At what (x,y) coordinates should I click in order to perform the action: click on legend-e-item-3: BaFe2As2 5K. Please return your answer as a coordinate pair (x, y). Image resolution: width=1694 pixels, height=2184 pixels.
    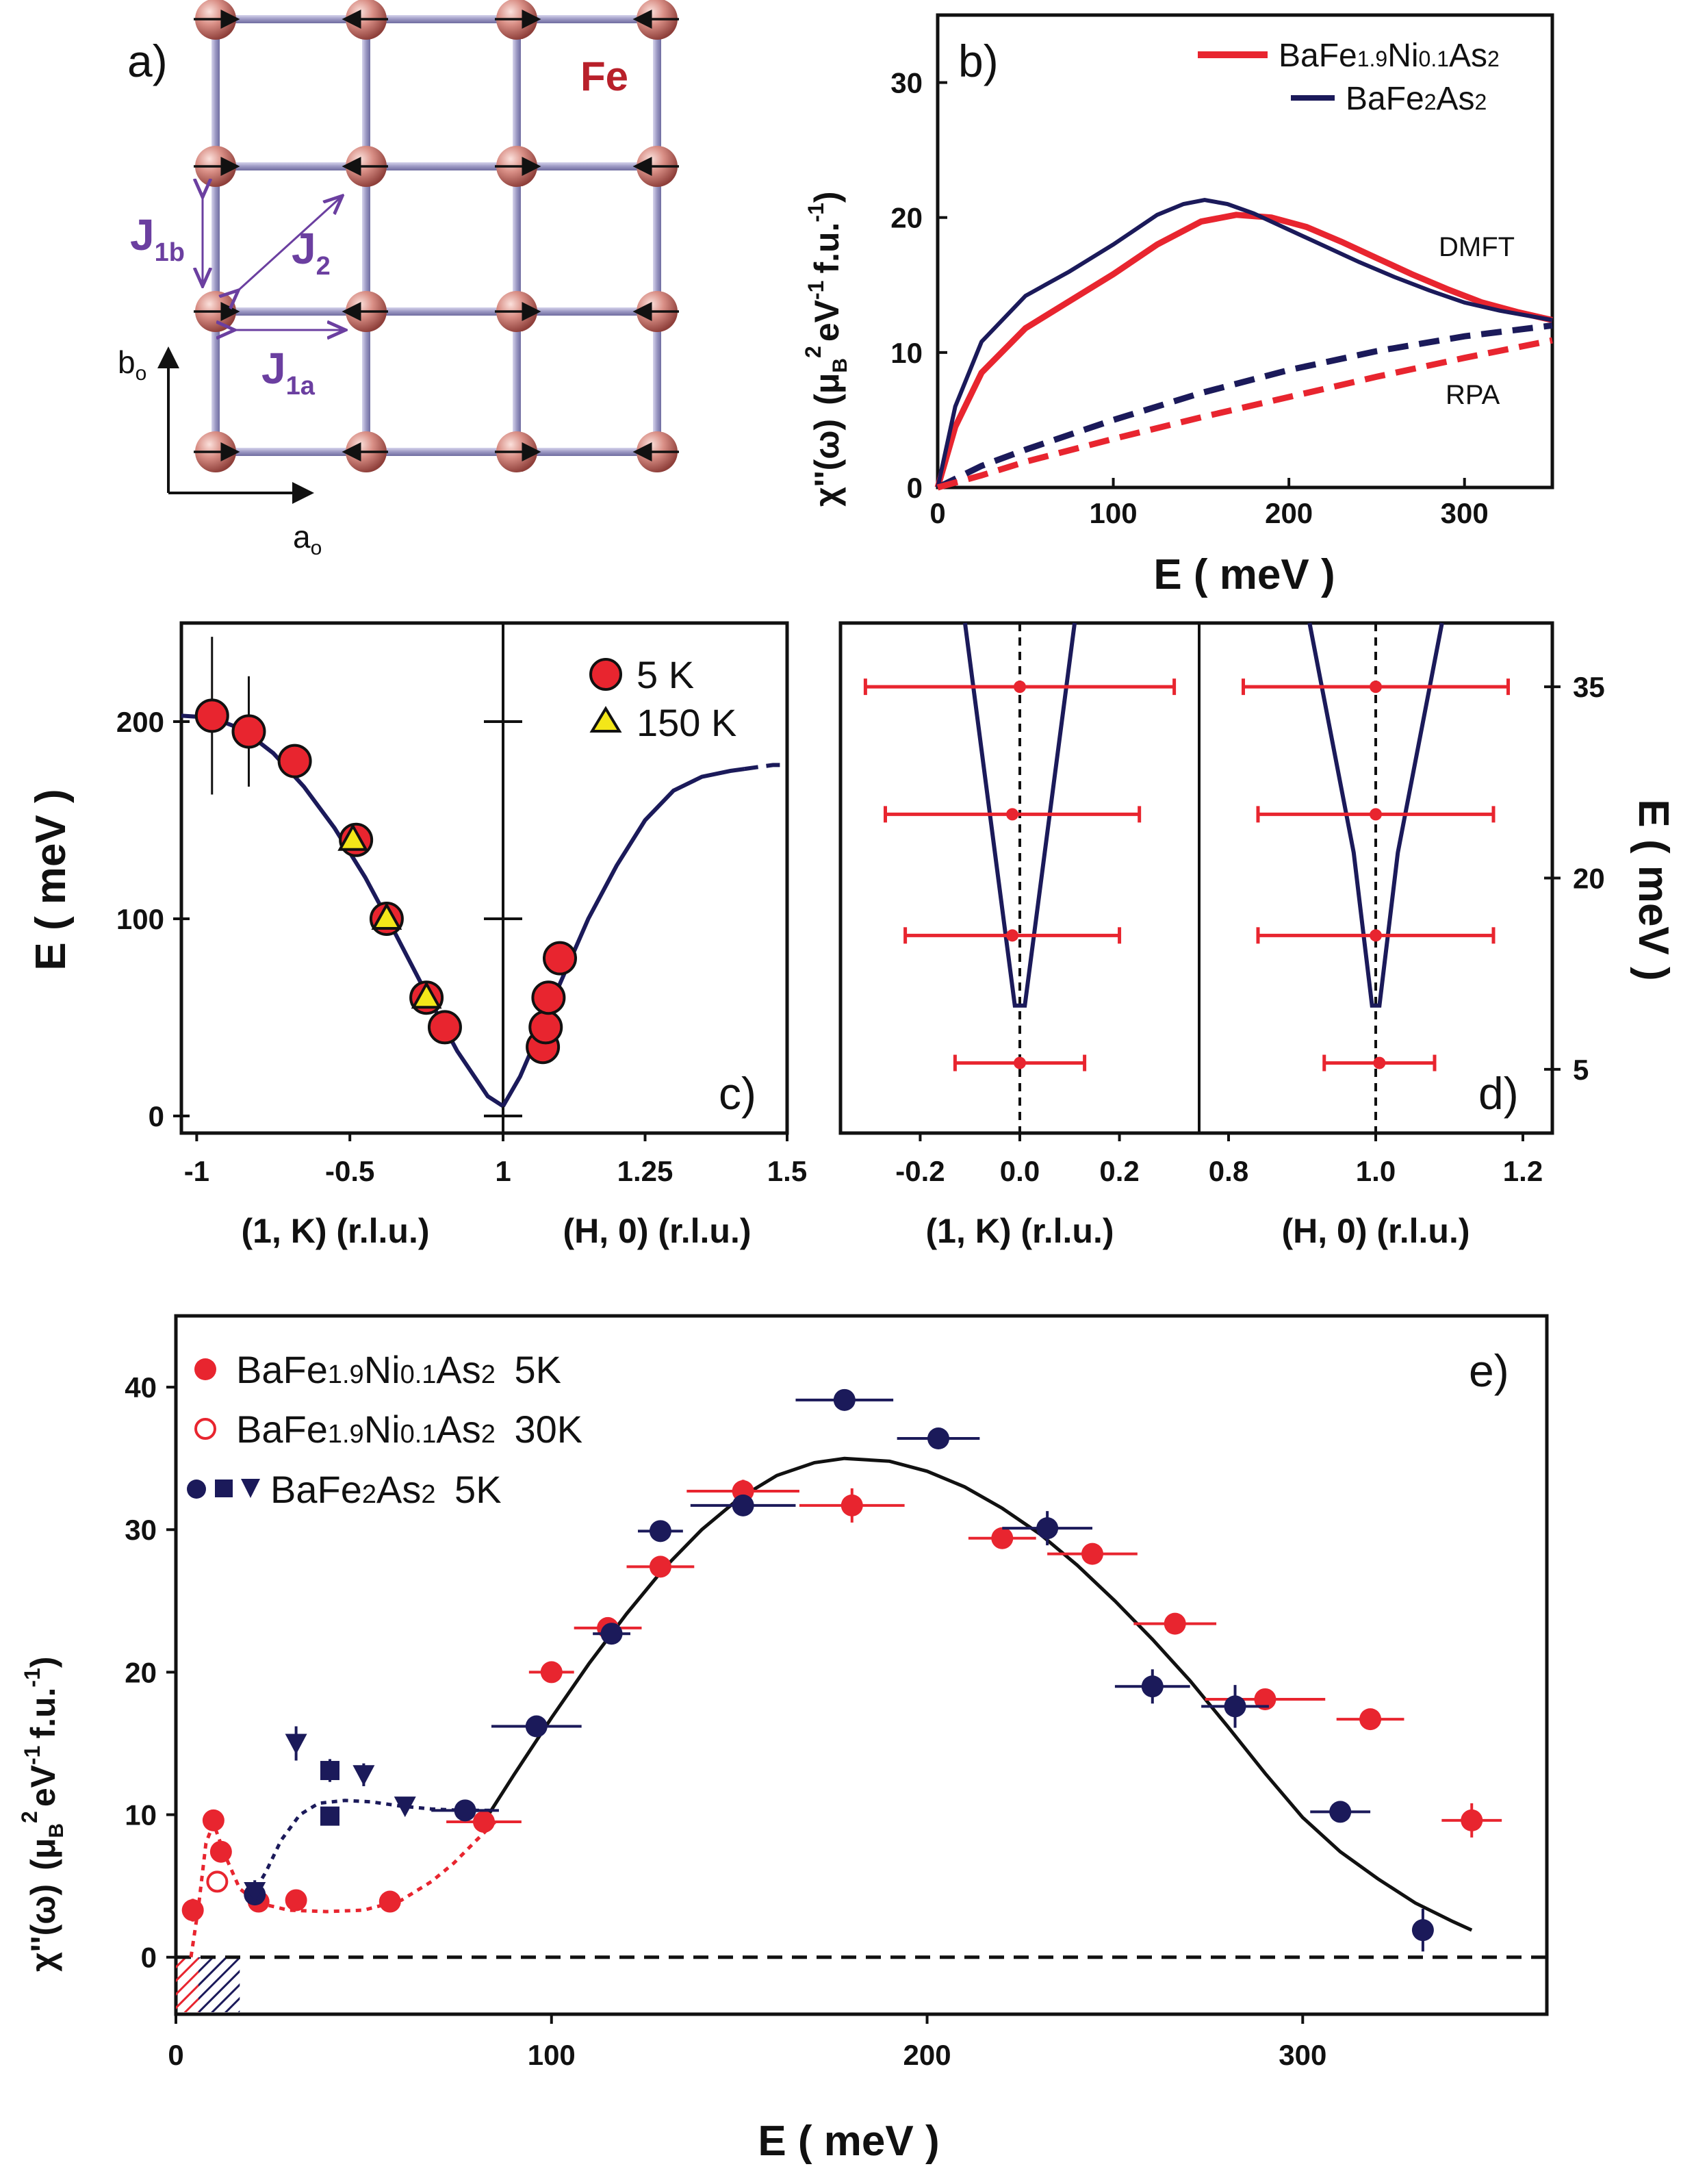
    Looking at the image, I should click on (386, 1489).